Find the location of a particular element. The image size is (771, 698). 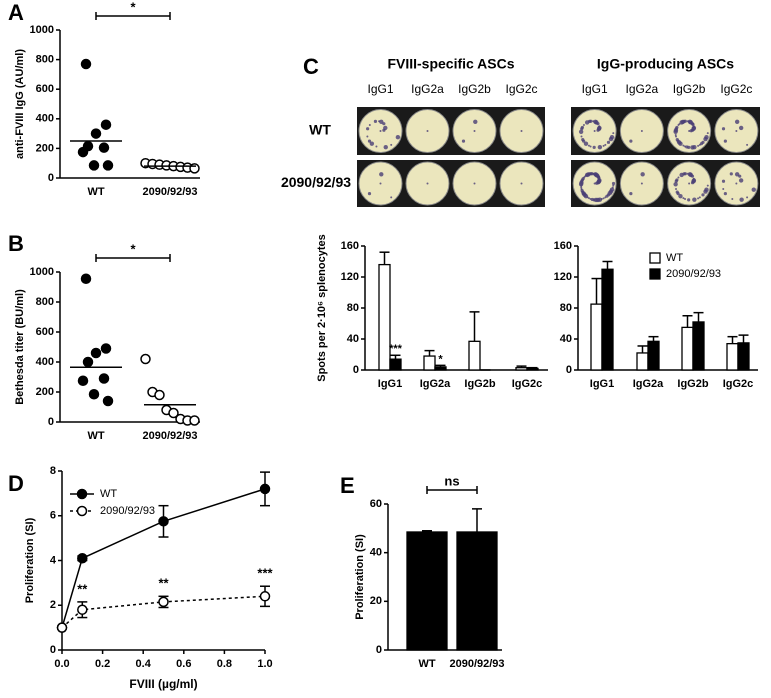

x-tick-label: WT is located at coordinates (426, 664).